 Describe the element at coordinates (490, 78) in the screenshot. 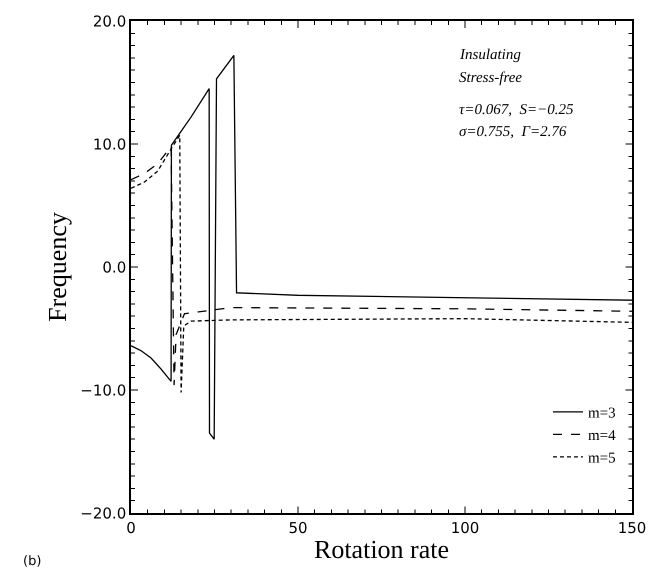

I see `annotation: Stress-free` at that location.